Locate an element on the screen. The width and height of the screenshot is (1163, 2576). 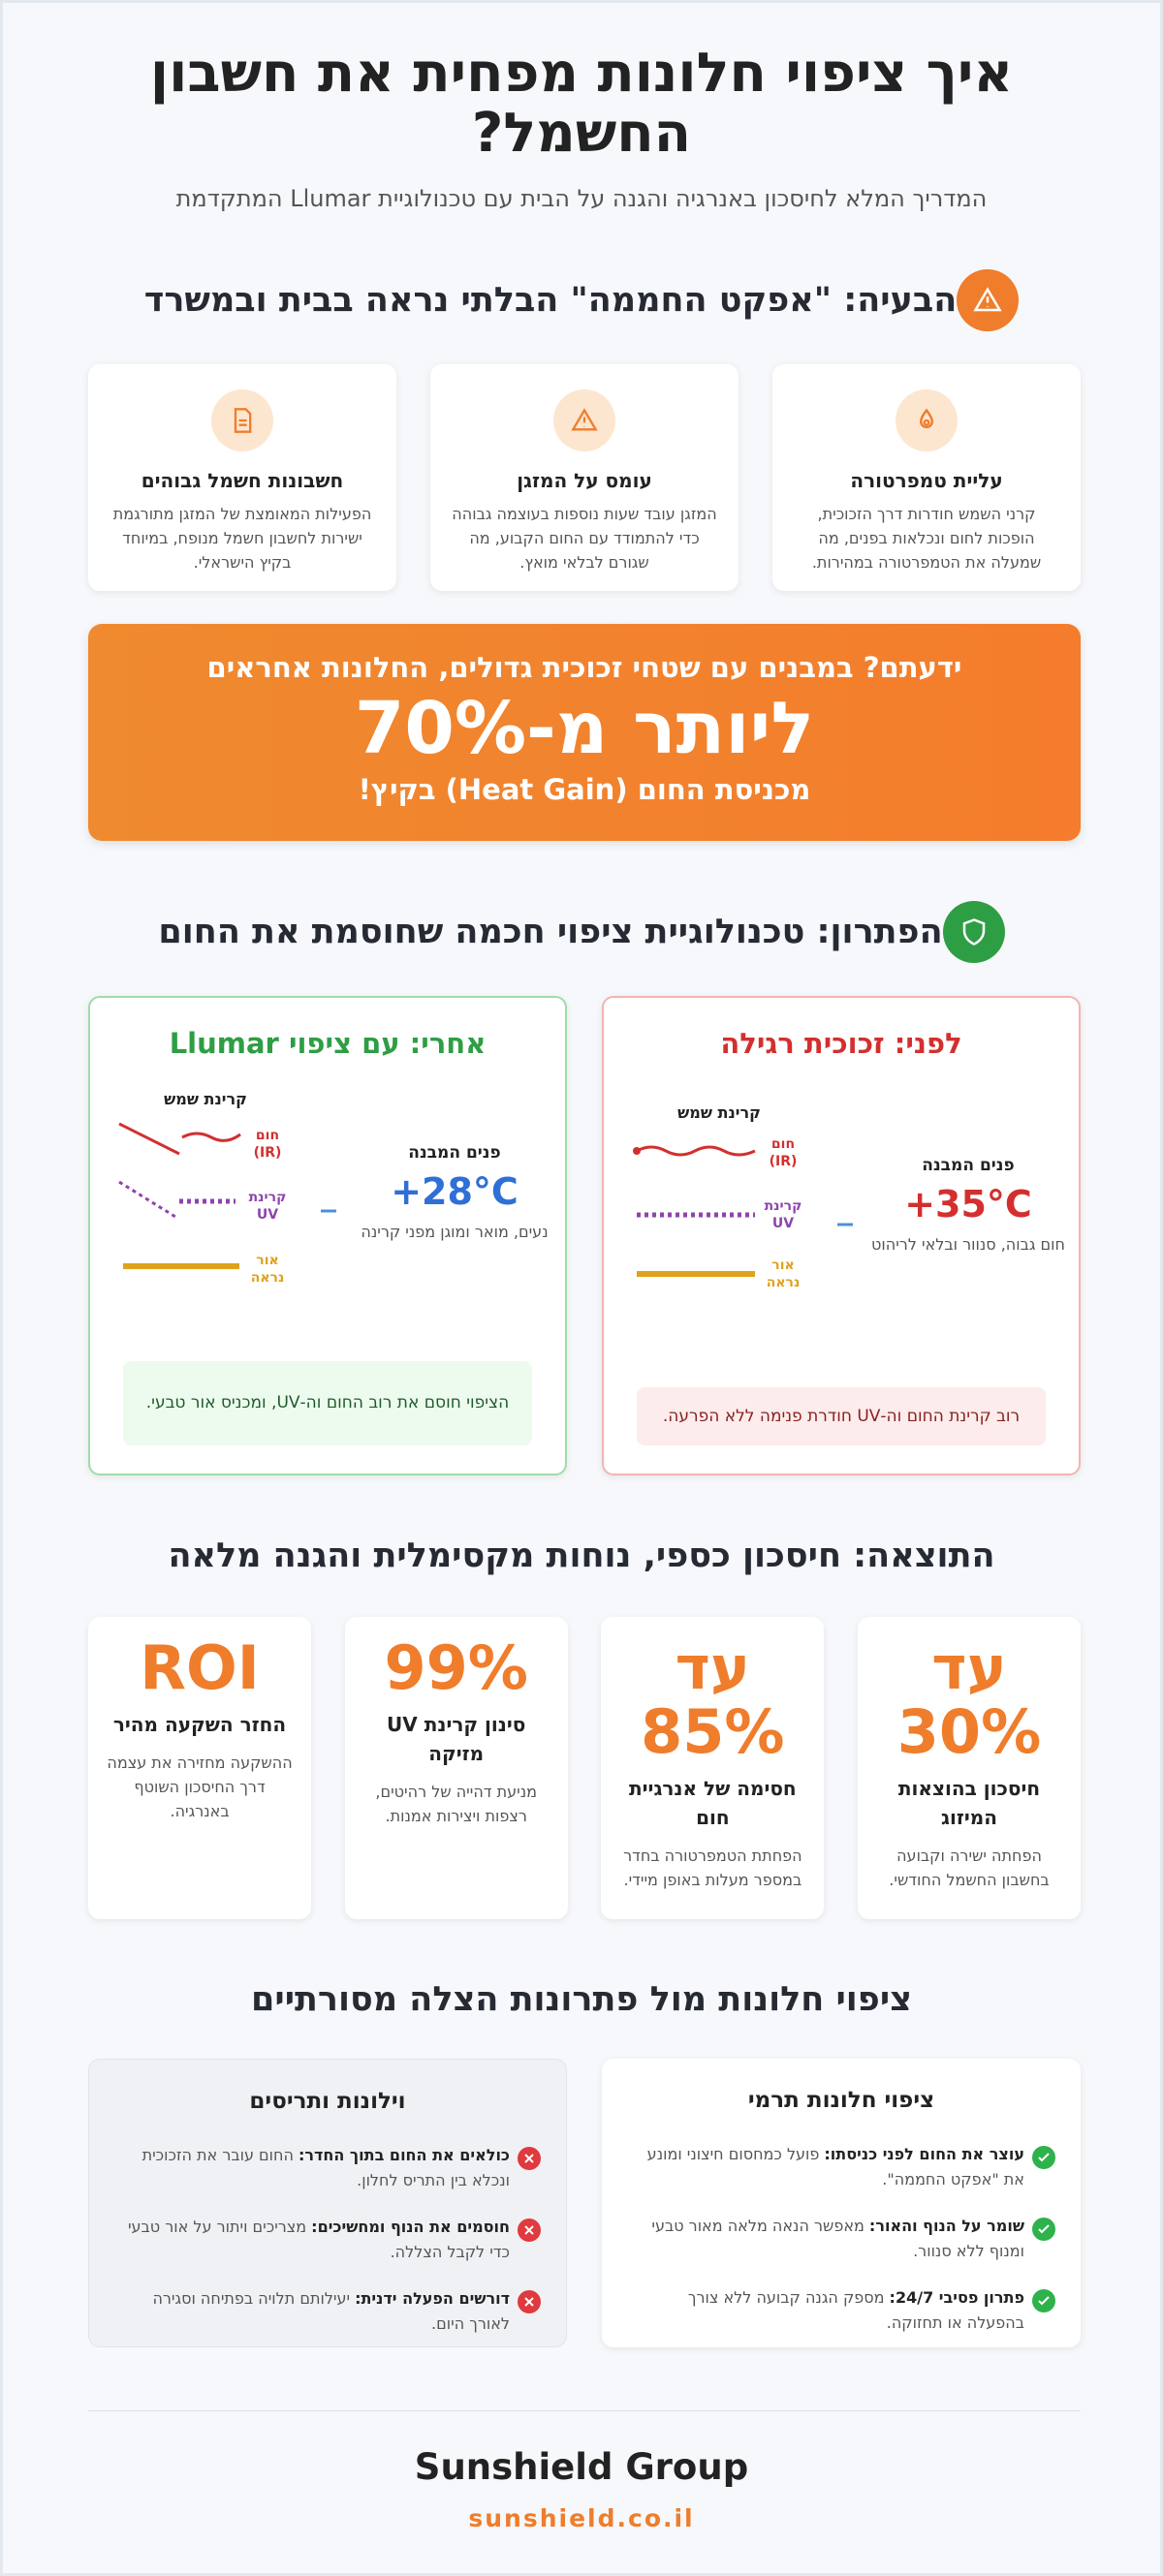
card-title: חיסכון בהוצאות המיזוג is located at coordinates (969, 1803).